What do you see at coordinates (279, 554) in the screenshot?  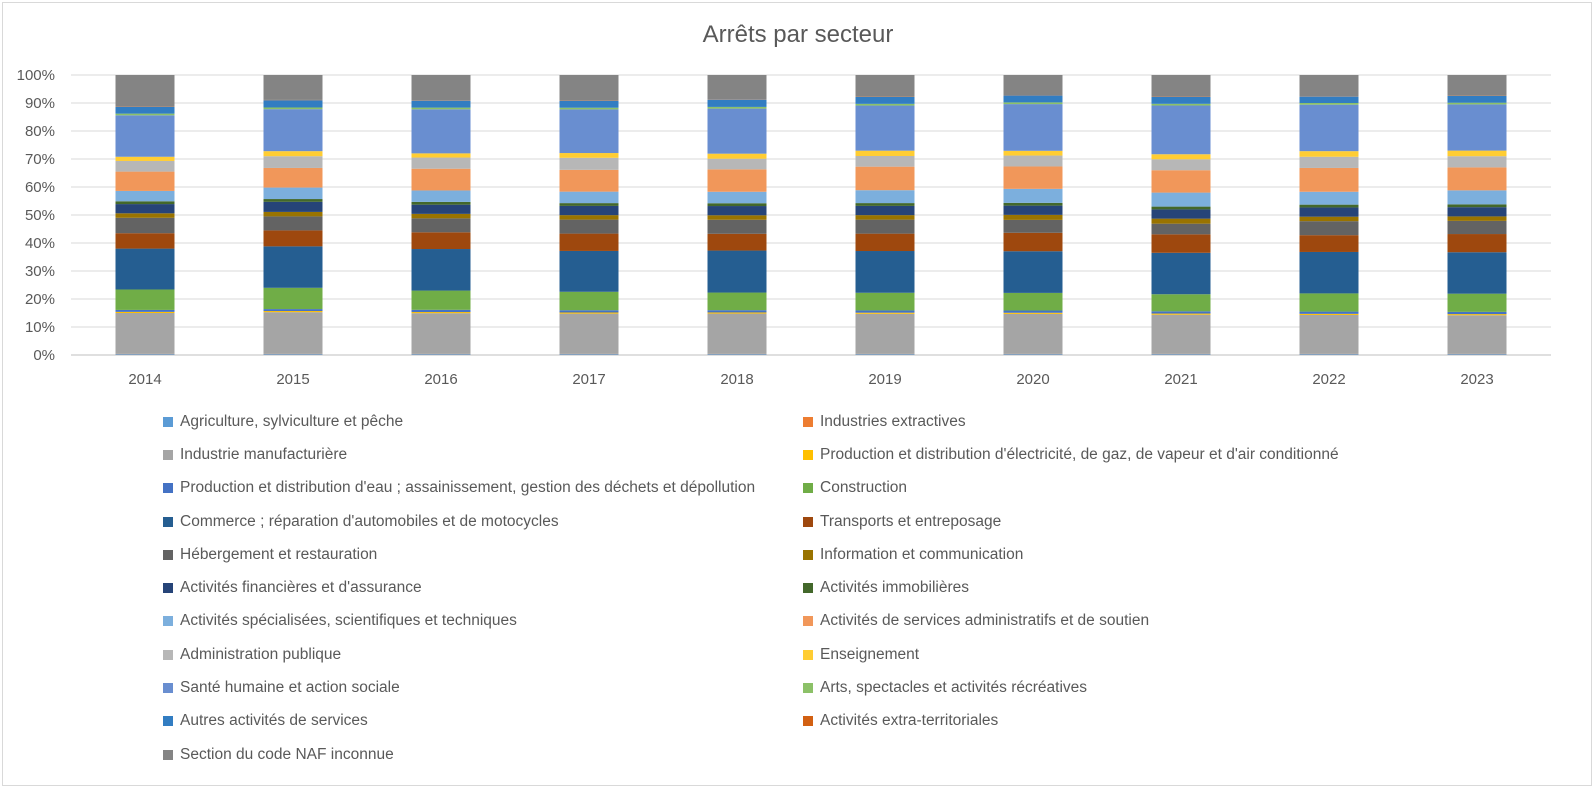 I see `legend-label: Hébergement et restauration` at bounding box center [279, 554].